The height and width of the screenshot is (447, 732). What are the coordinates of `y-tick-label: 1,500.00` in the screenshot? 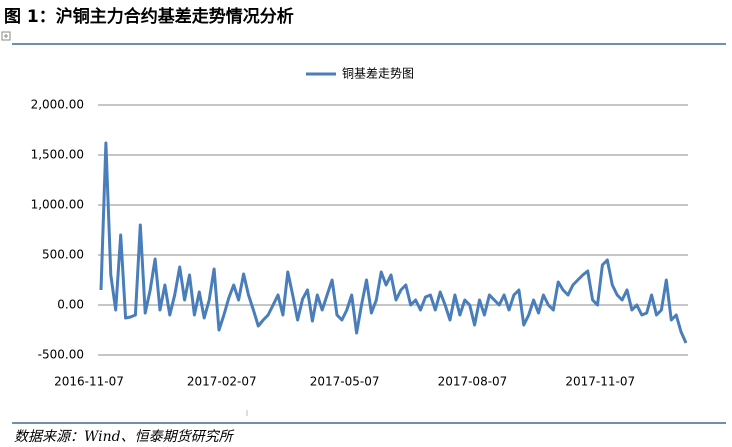 It's located at (57, 155).